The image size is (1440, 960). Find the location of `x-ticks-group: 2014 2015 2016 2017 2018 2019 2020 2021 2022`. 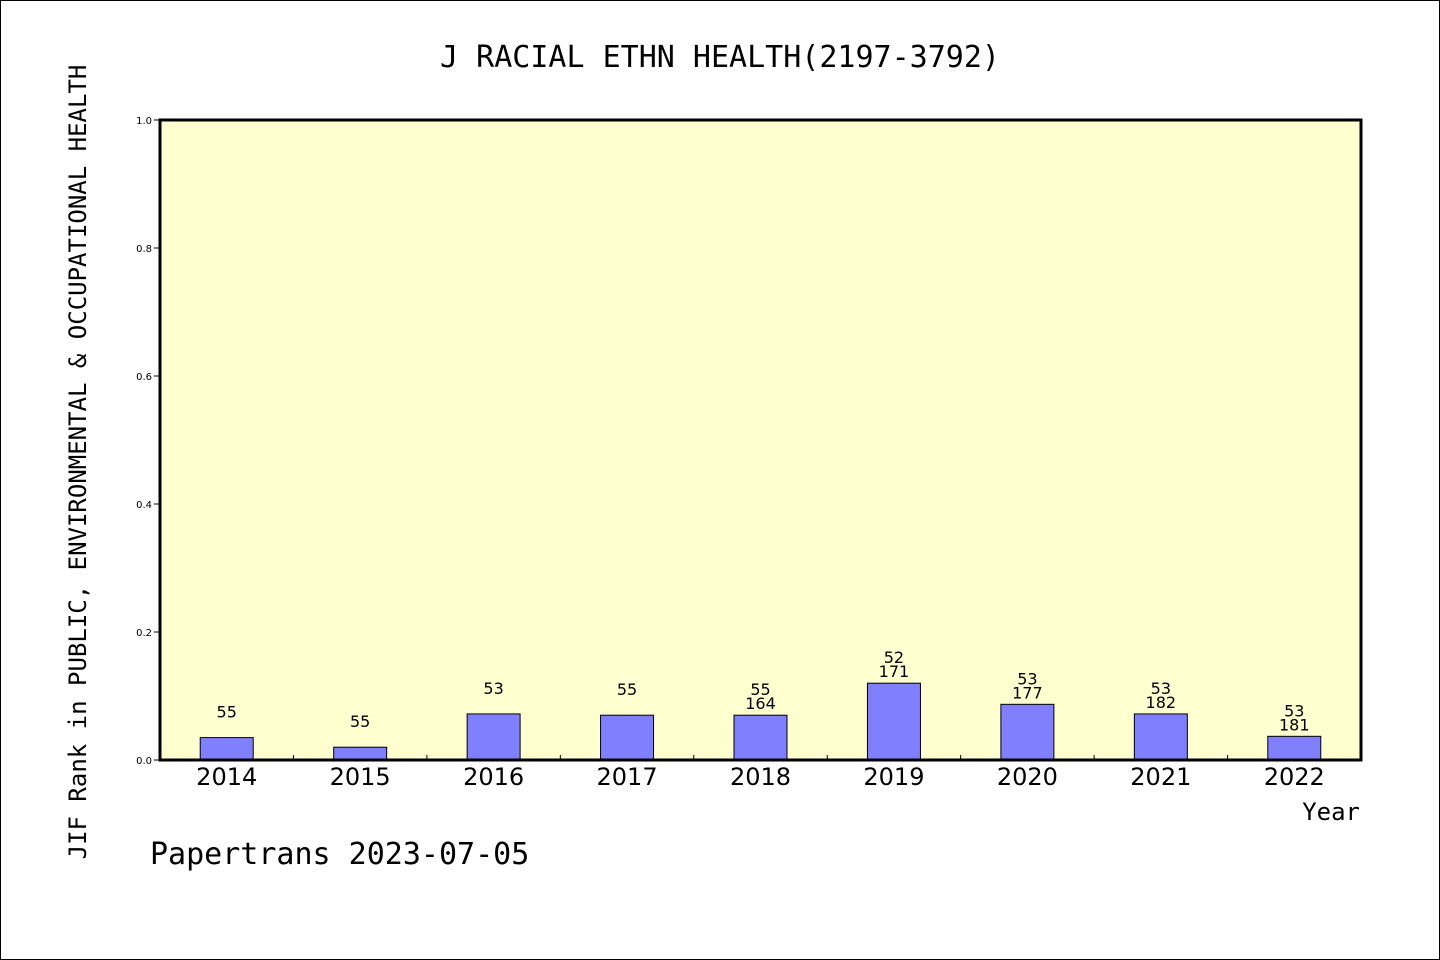

x-ticks-group: 2014 2015 2016 2017 2018 2019 2020 2021 2022 is located at coordinates (760, 773).